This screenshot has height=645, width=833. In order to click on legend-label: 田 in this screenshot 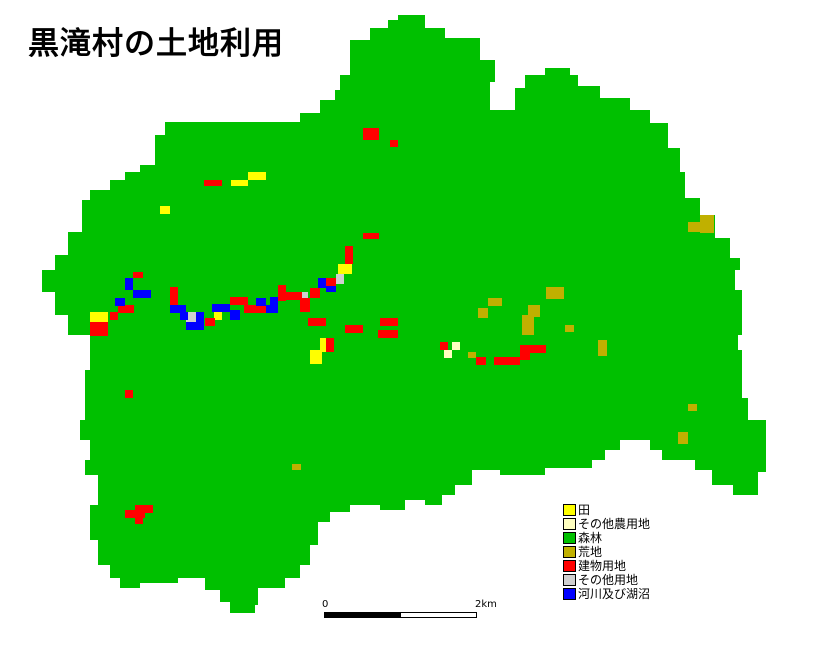, I will do `click(584, 510)`.